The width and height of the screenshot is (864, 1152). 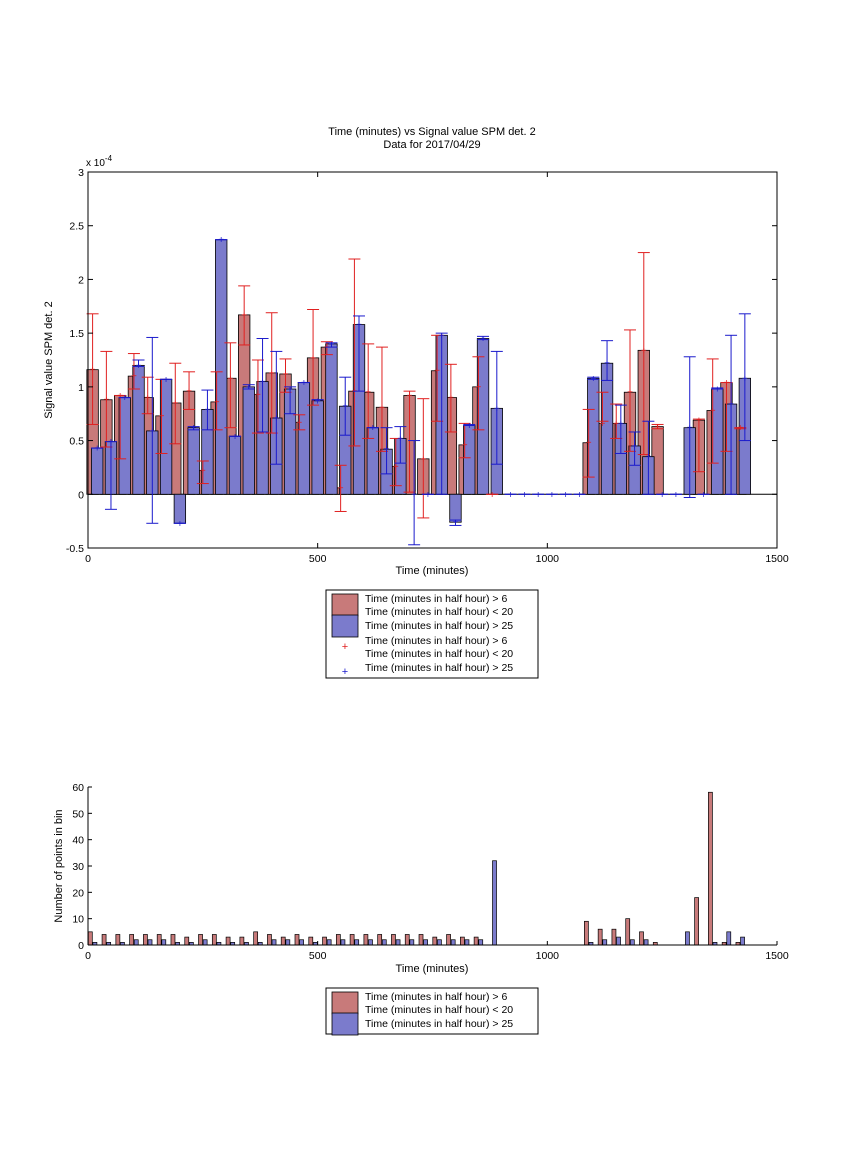 What do you see at coordinates (354, 392) in the screenshot?
I see `top-marker-red-19: +` at bounding box center [354, 392].